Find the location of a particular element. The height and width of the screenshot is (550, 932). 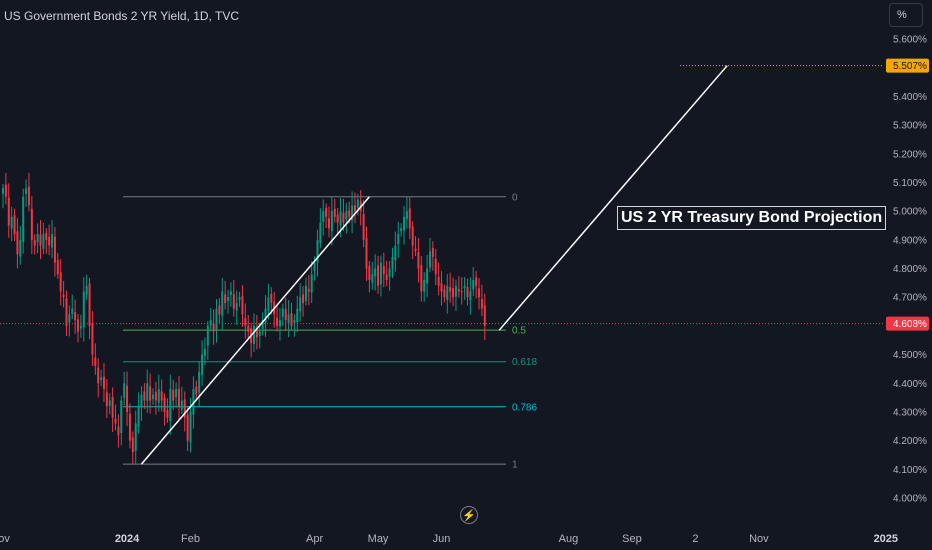

trend-line is located at coordinates (613, 198).